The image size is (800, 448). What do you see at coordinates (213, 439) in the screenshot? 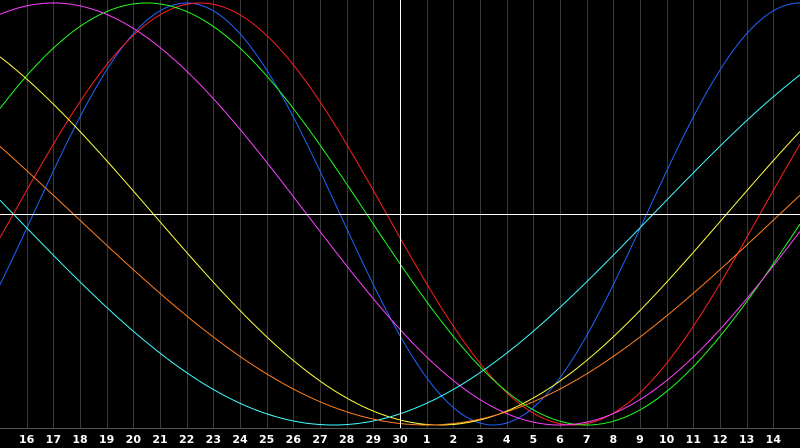
I see `x-tick-label: 23` at bounding box center [213, 439].